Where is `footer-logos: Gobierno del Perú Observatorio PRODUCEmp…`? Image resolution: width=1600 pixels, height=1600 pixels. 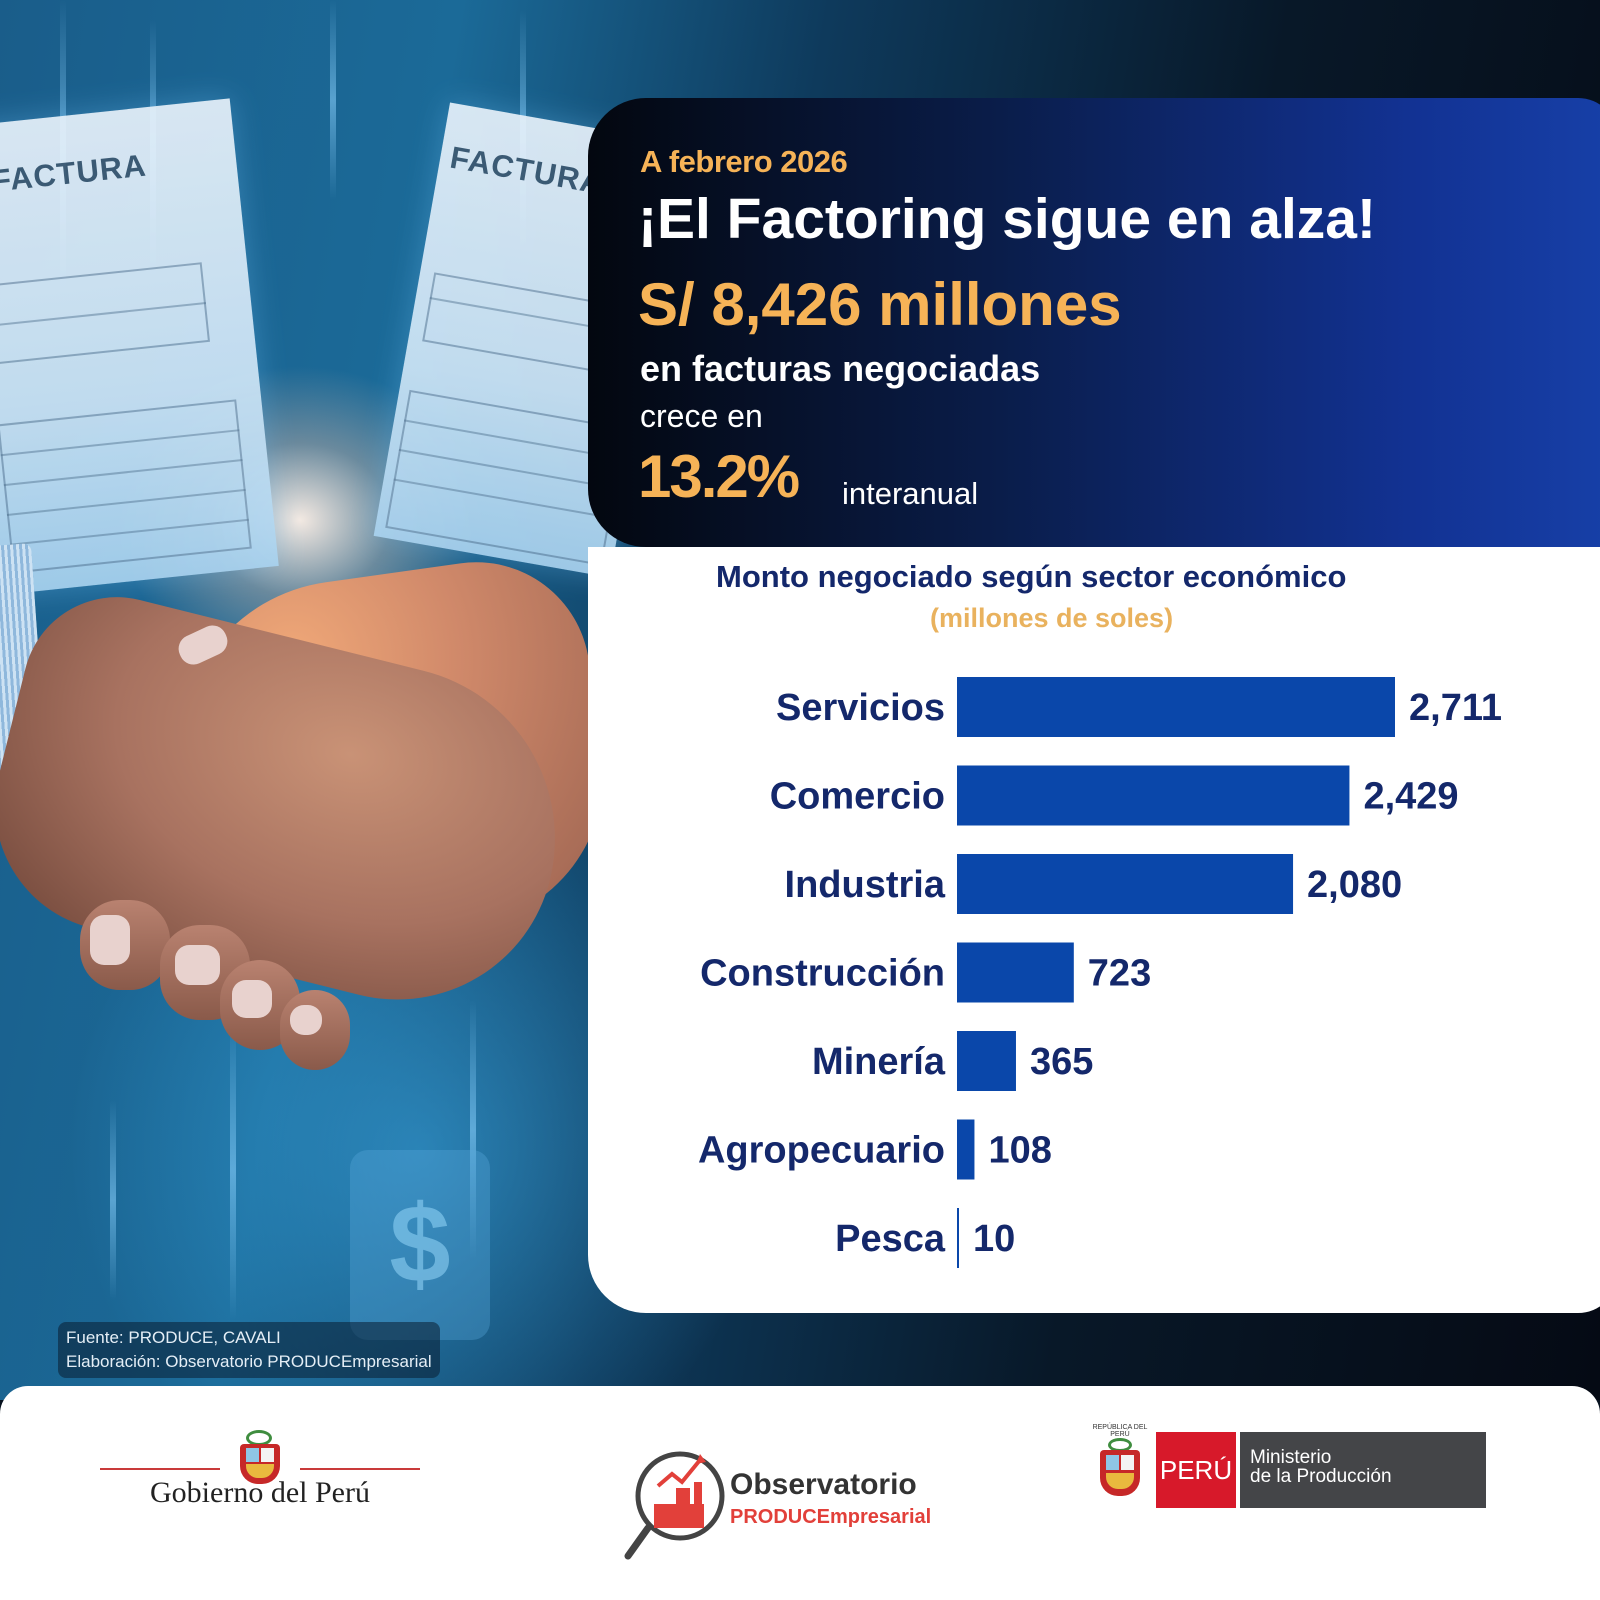
footer-logos: Gobierno del Perú Observatorio PRODUCEmp… is located at coordinates (800, 1493).